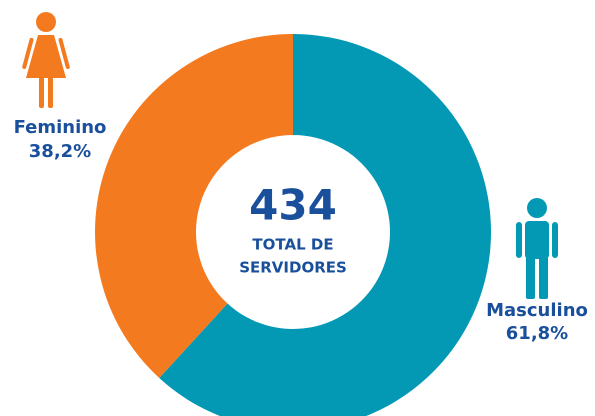 Image resolution: width=595 pixels, height=416 pixels. I want to click on value-label: 61,8%, so click(537, 333).